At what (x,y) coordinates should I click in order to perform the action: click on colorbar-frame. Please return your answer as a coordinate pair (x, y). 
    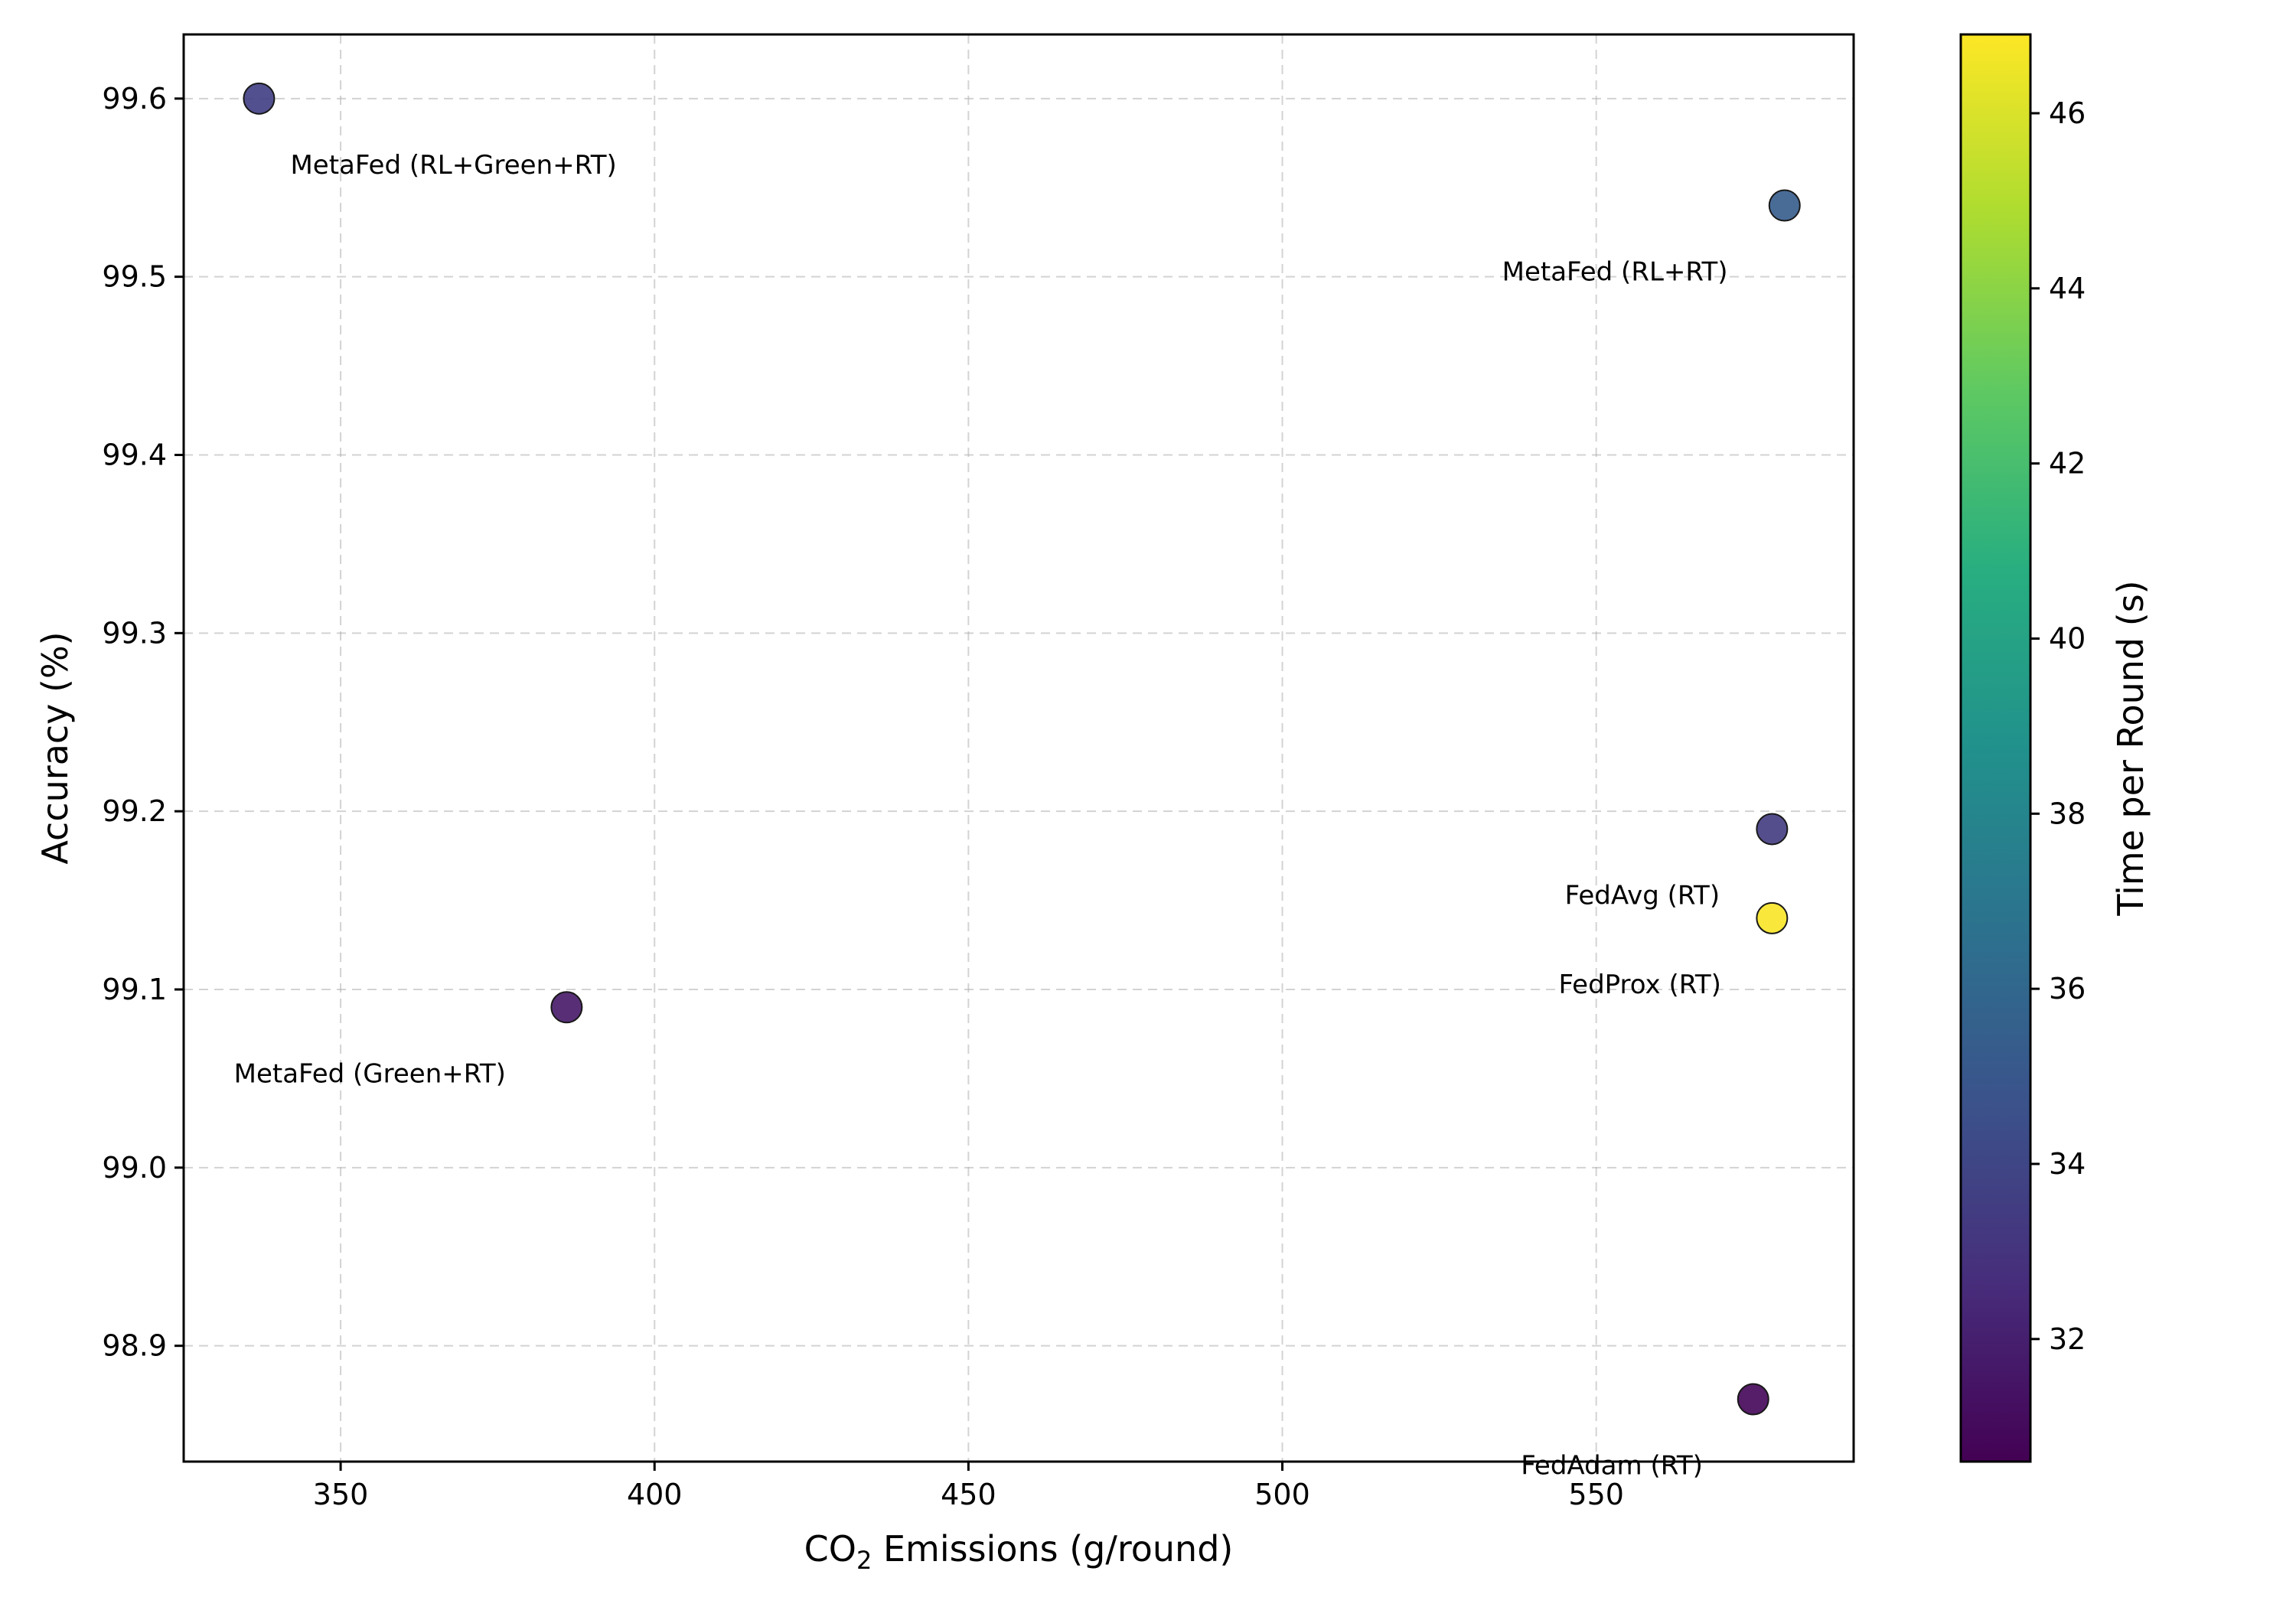
    Looking at the image, I should click on (1995, 748).